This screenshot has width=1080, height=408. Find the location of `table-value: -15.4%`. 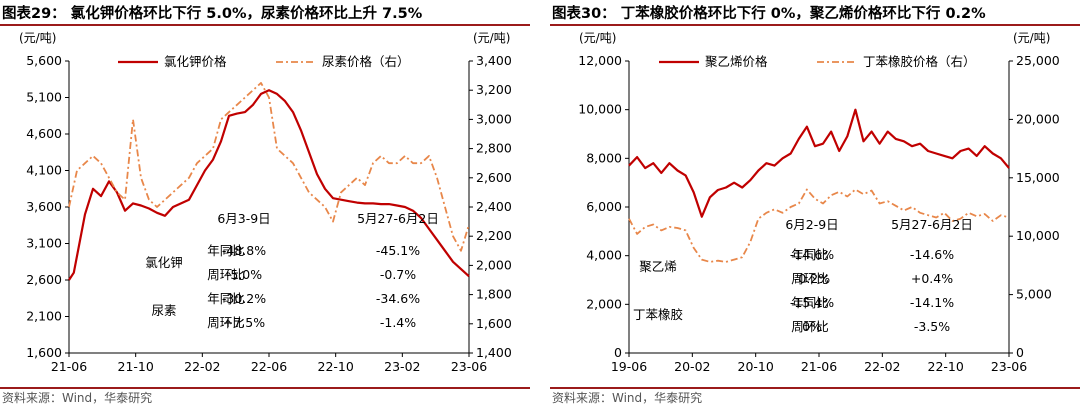

table-value: -15.4% is located at coordinates (812, 302).